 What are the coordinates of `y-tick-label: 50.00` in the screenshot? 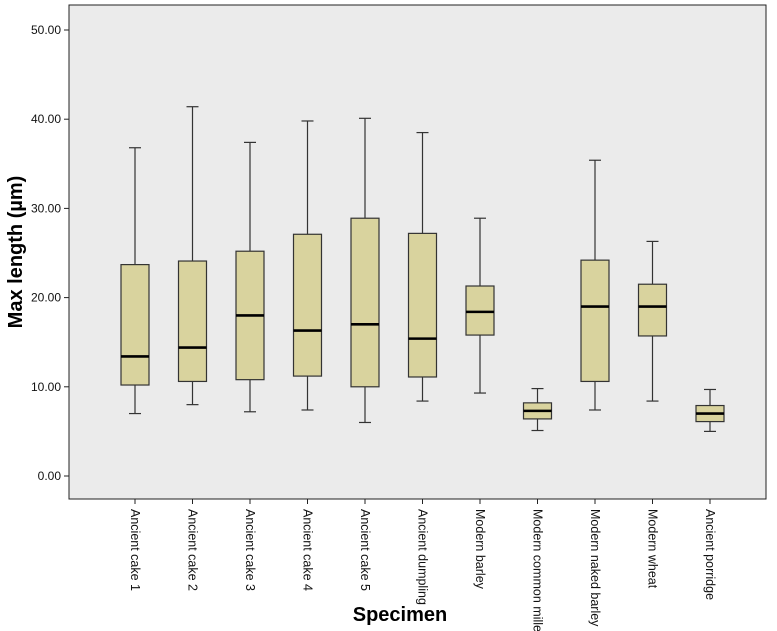 It's located at (46, 30).